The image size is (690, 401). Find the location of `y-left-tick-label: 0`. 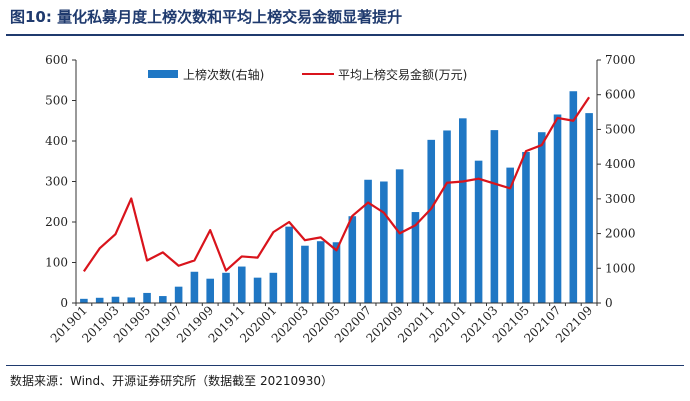

y-left-tick-label: 0 is located at coordinates (64, 303).